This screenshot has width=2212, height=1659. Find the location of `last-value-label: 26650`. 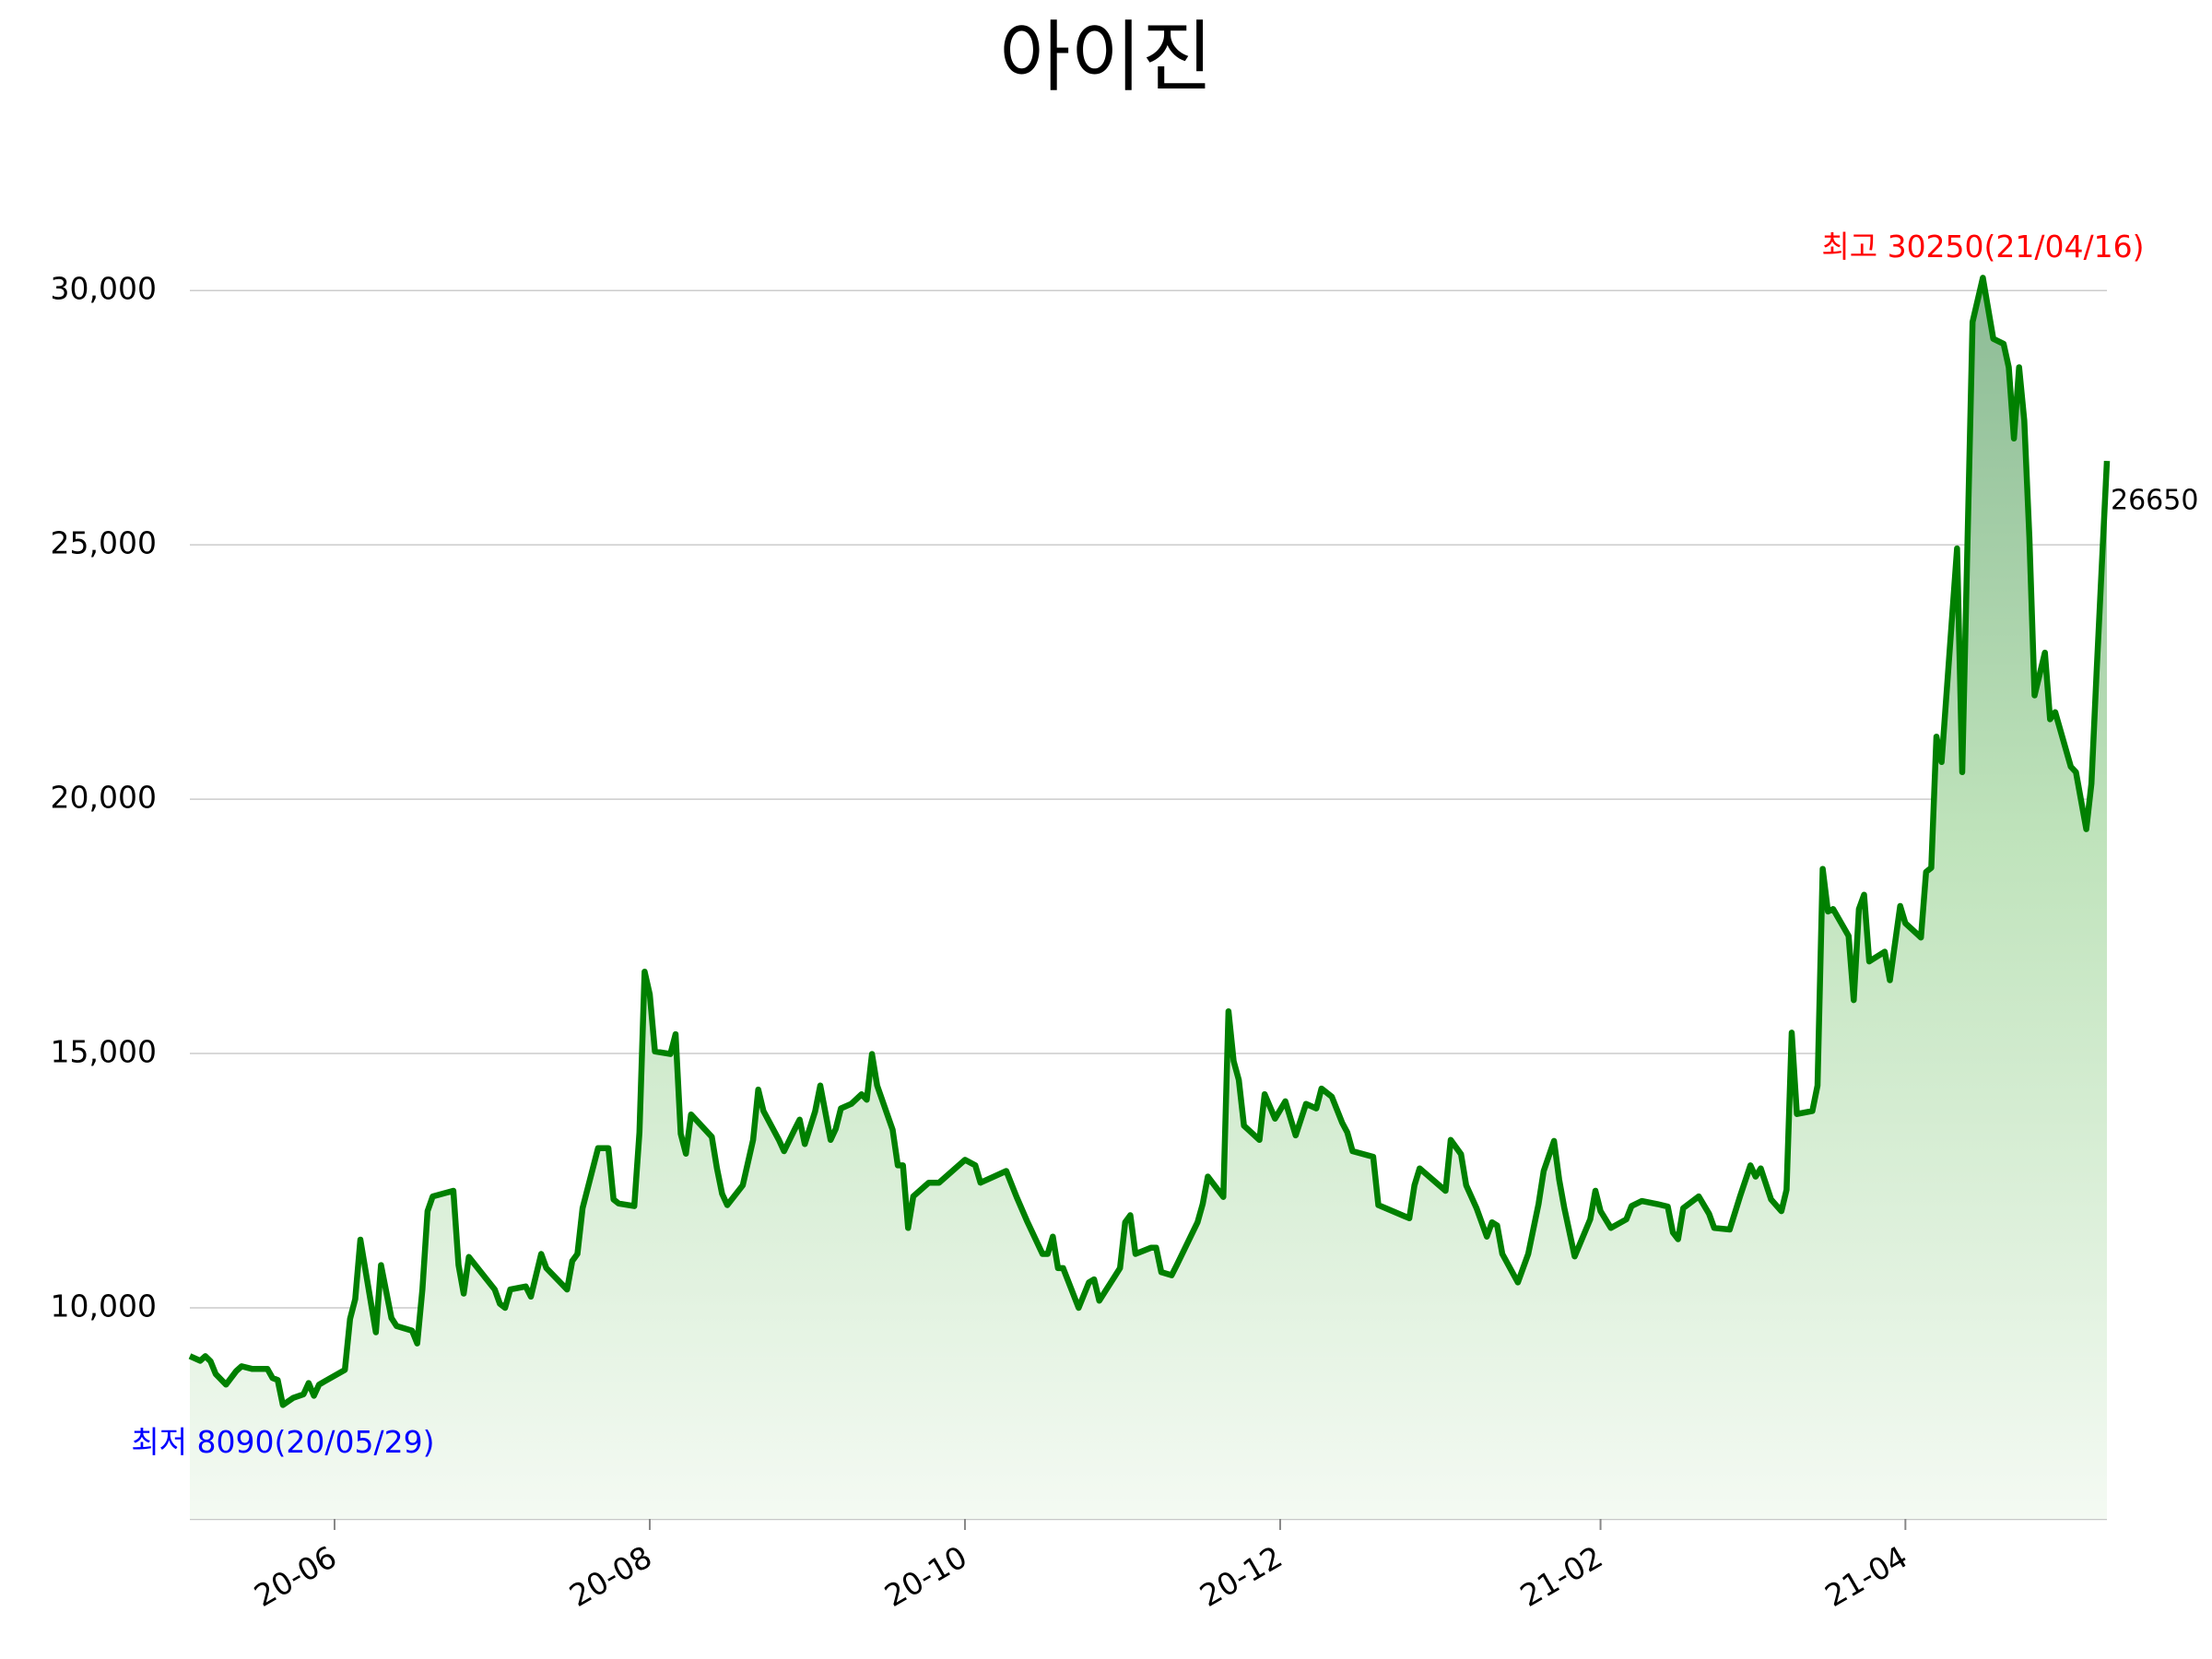

last-value-label: 26650 is located at coordinates (2154, 501).